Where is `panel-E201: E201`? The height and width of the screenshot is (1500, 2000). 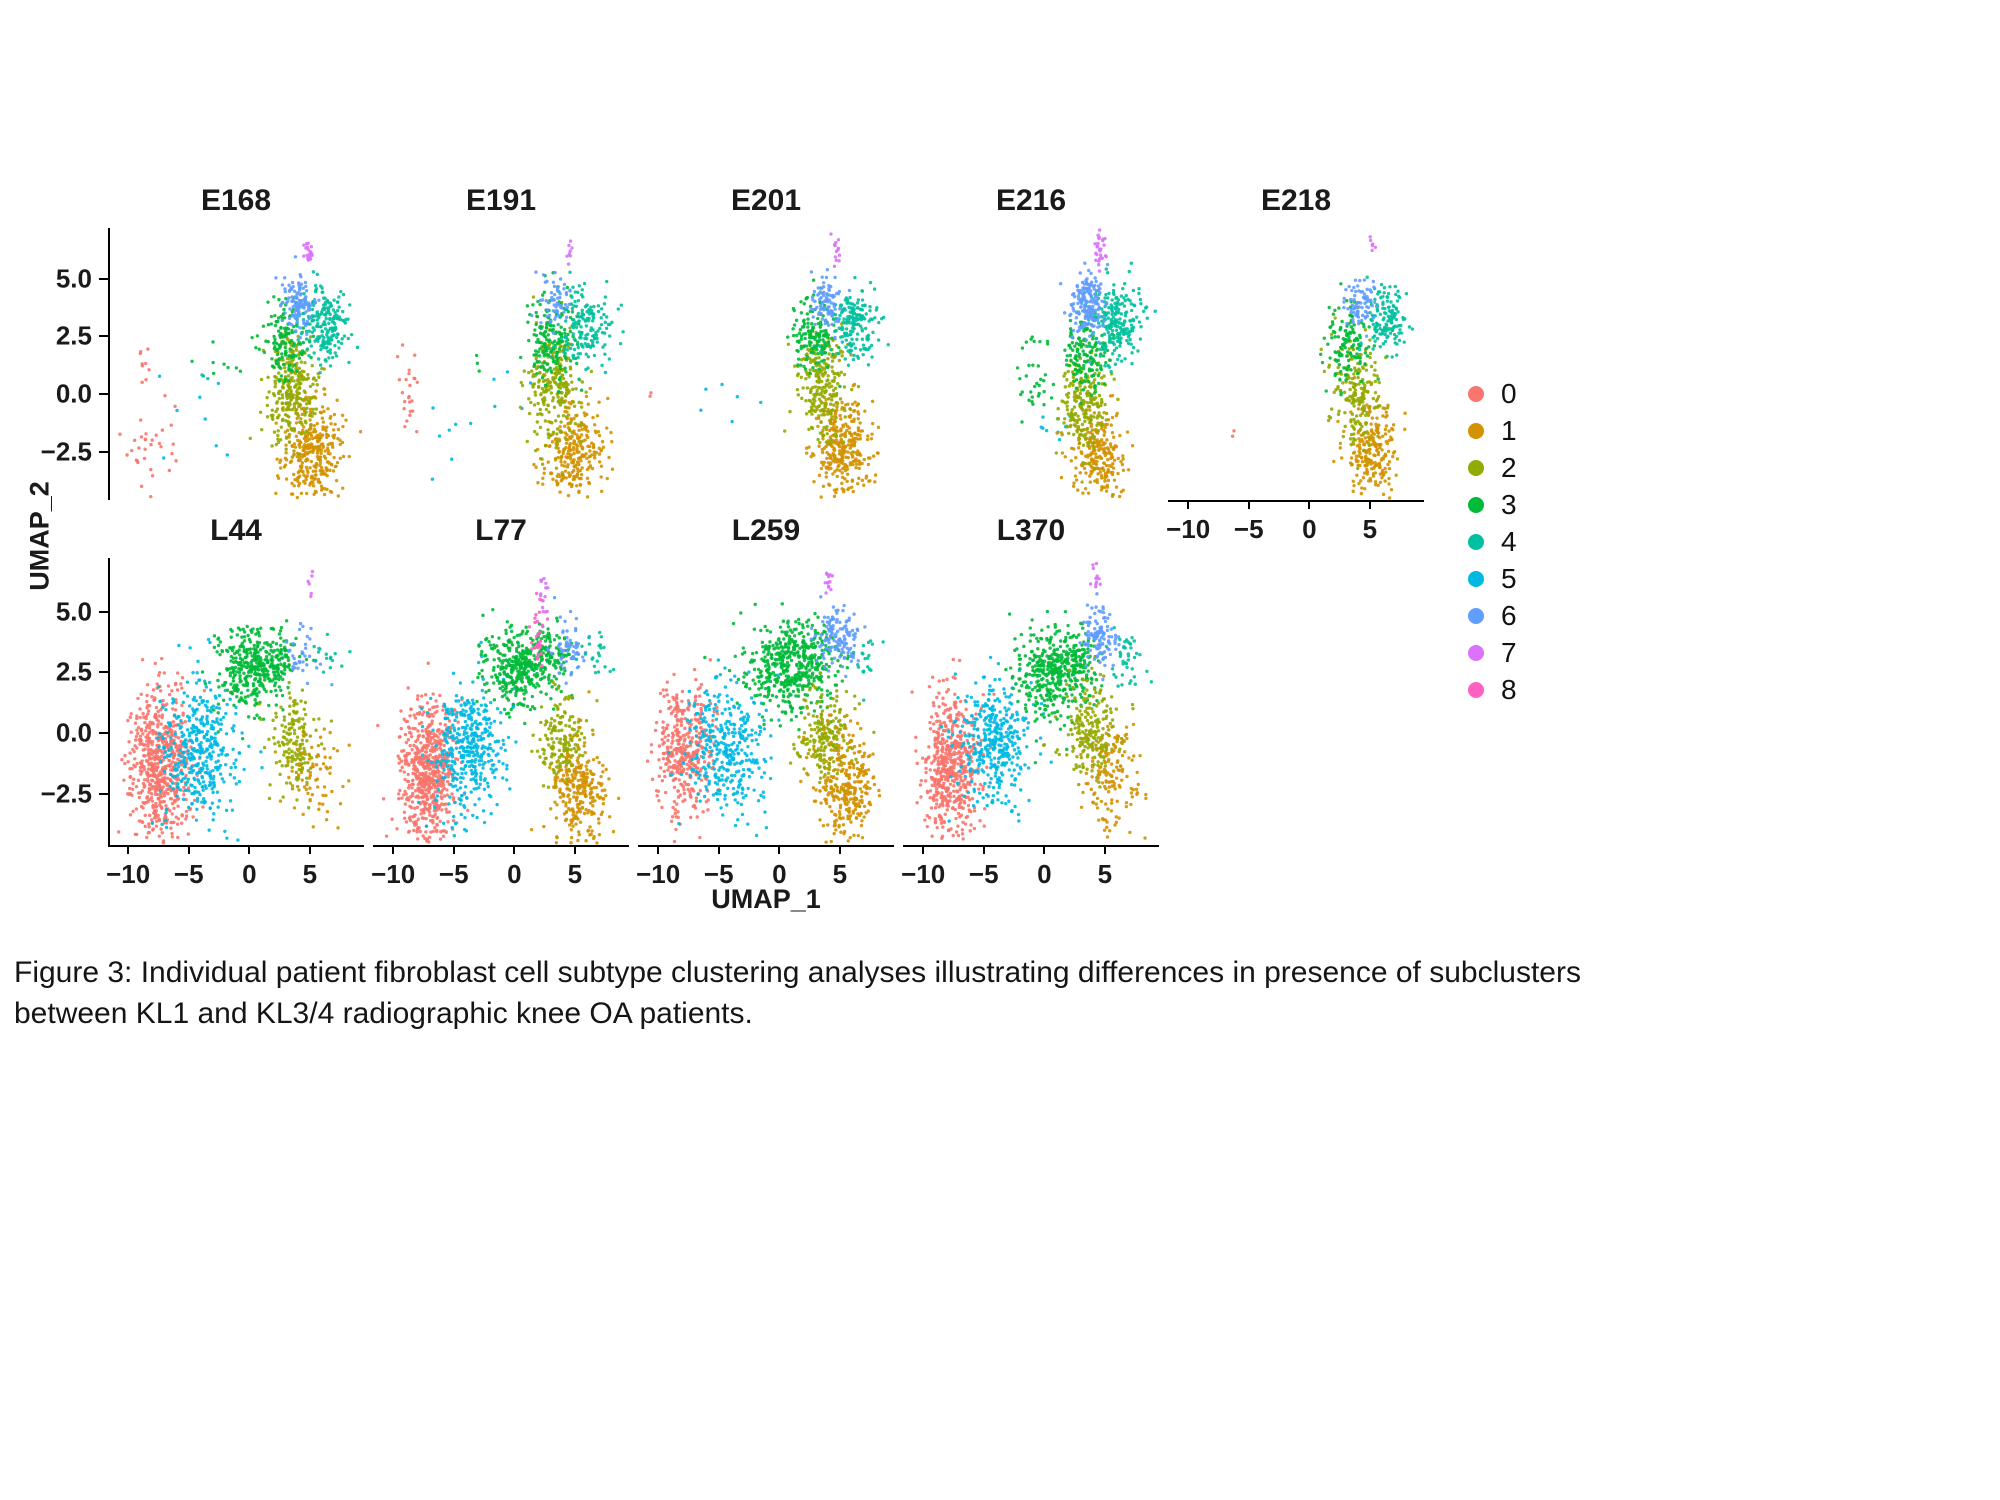 panel-E201: E201 is located at coordinates (766, 342).